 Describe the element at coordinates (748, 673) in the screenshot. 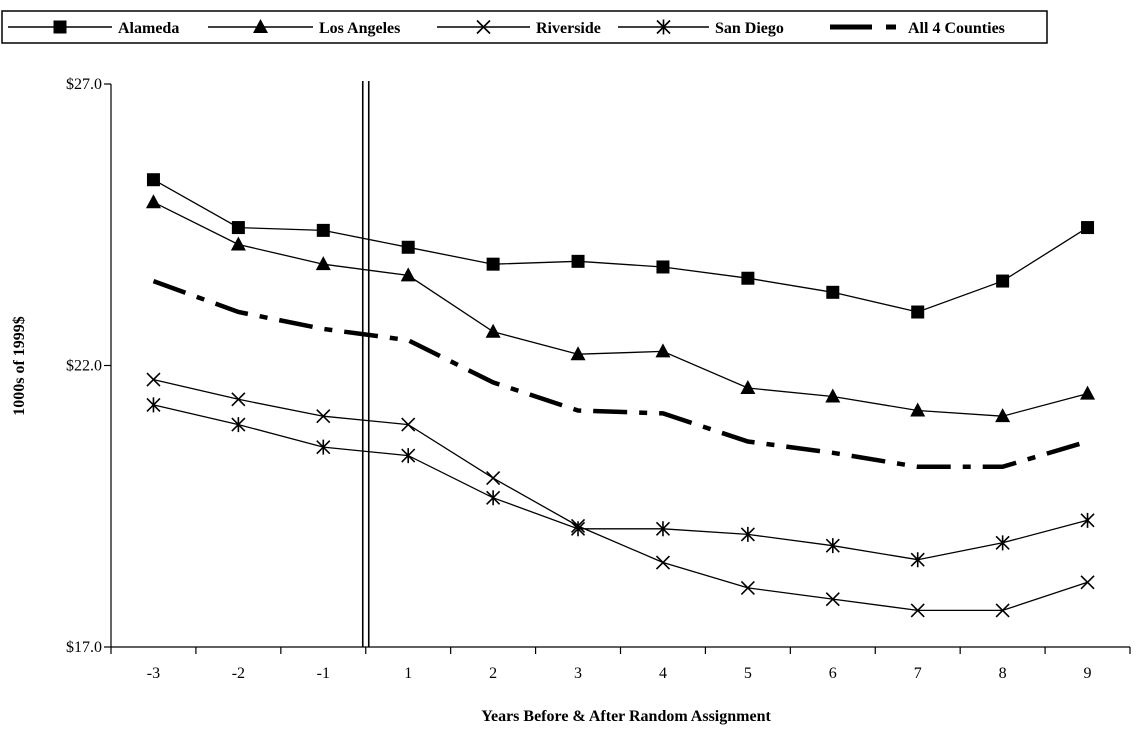

I see `x-tick-label: 5` at that location.